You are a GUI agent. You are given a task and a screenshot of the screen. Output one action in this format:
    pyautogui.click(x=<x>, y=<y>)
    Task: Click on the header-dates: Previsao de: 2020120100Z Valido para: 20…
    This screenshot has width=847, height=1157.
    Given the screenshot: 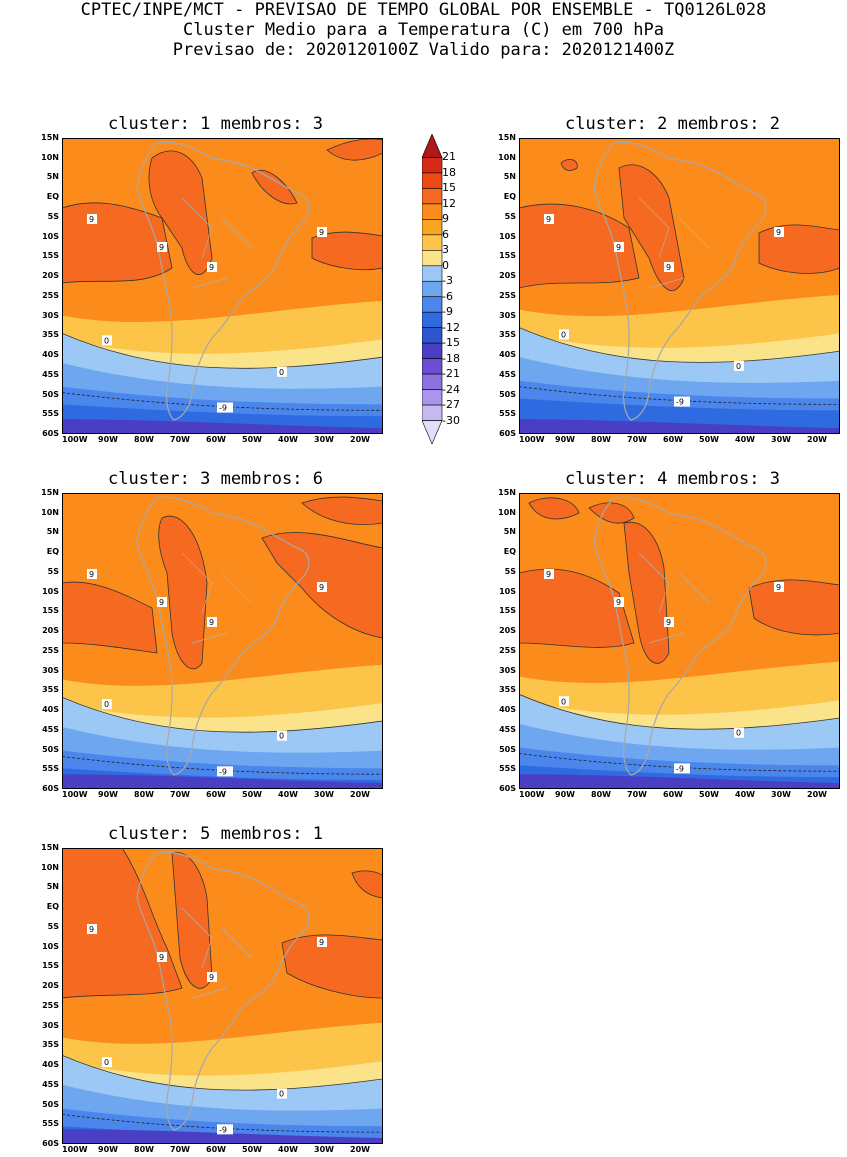 What is the action you would take?
    pyautogui.click(x=423, y=50)
    